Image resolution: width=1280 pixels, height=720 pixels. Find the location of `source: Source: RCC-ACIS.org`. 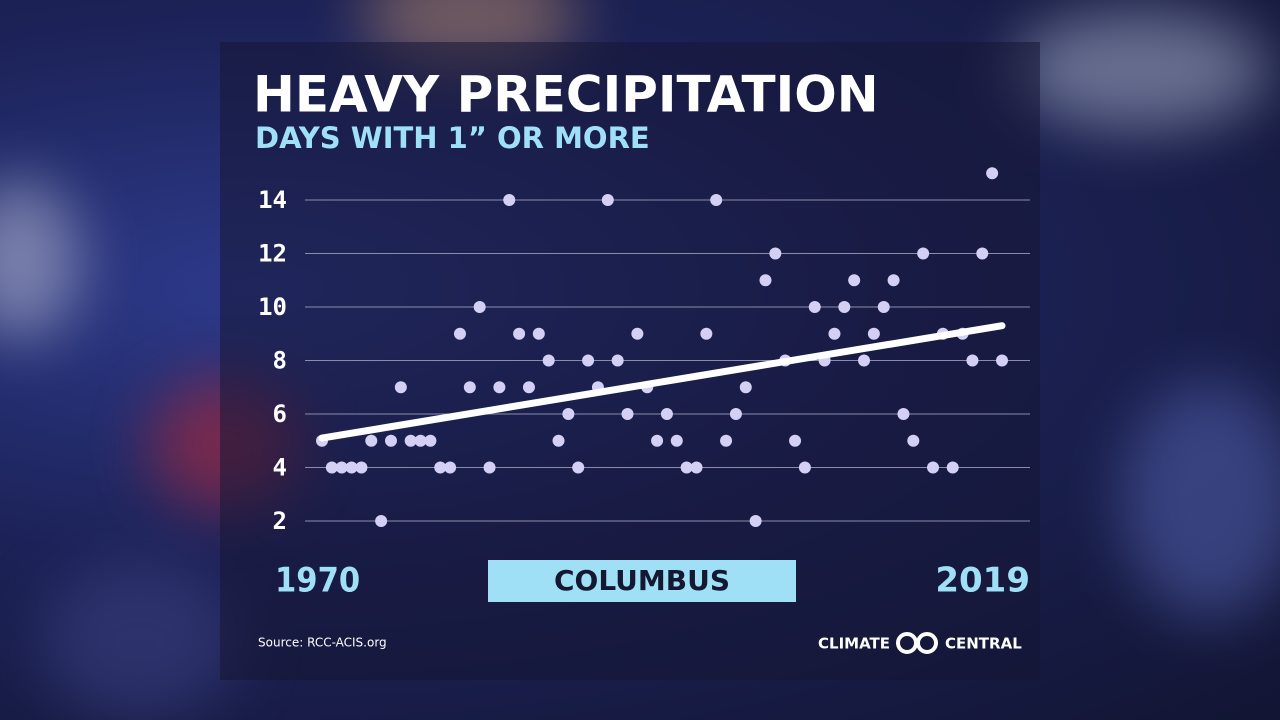

source: Source: RCC-ACIS.org is located at coordinates (322, 643).